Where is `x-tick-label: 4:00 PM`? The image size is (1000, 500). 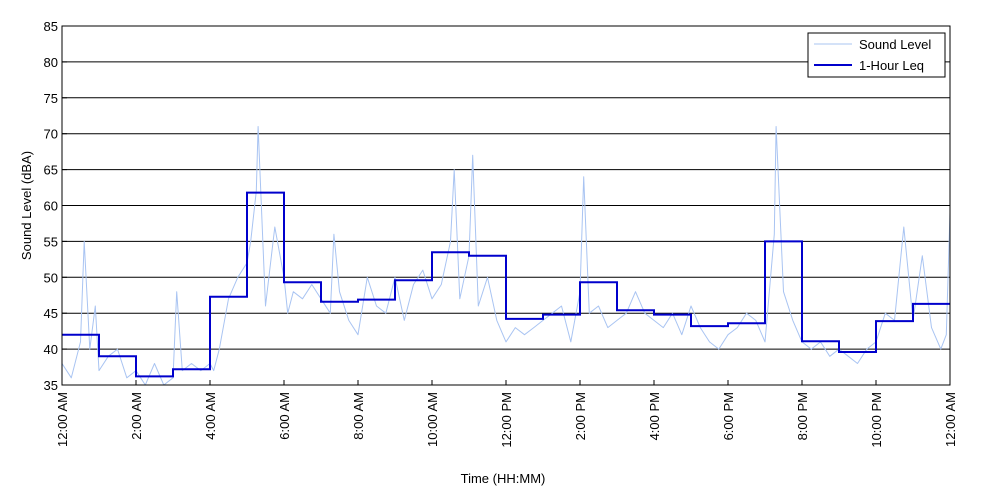
x-tick-label: 4:00 PM is located at coordinates (654, 416).